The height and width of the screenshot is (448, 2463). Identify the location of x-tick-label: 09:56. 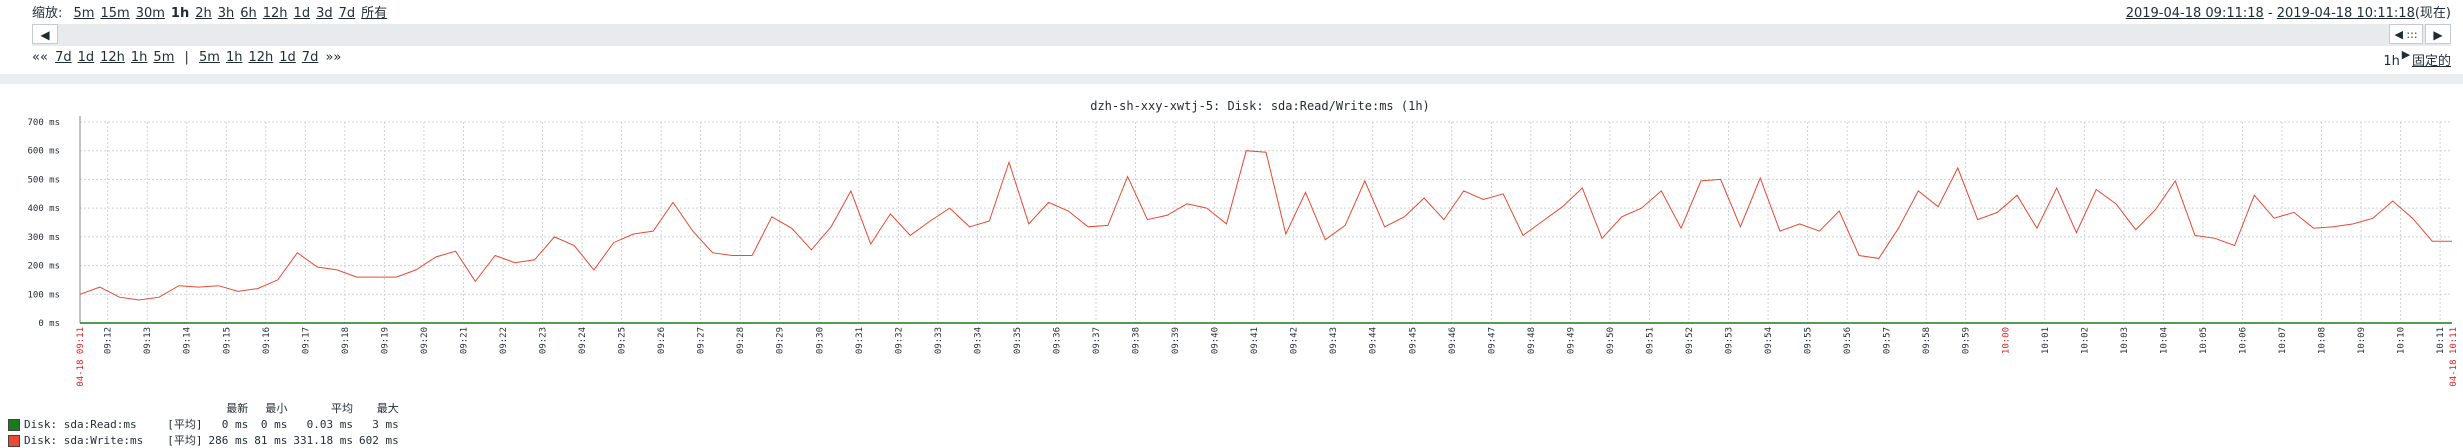
(1848, 340).